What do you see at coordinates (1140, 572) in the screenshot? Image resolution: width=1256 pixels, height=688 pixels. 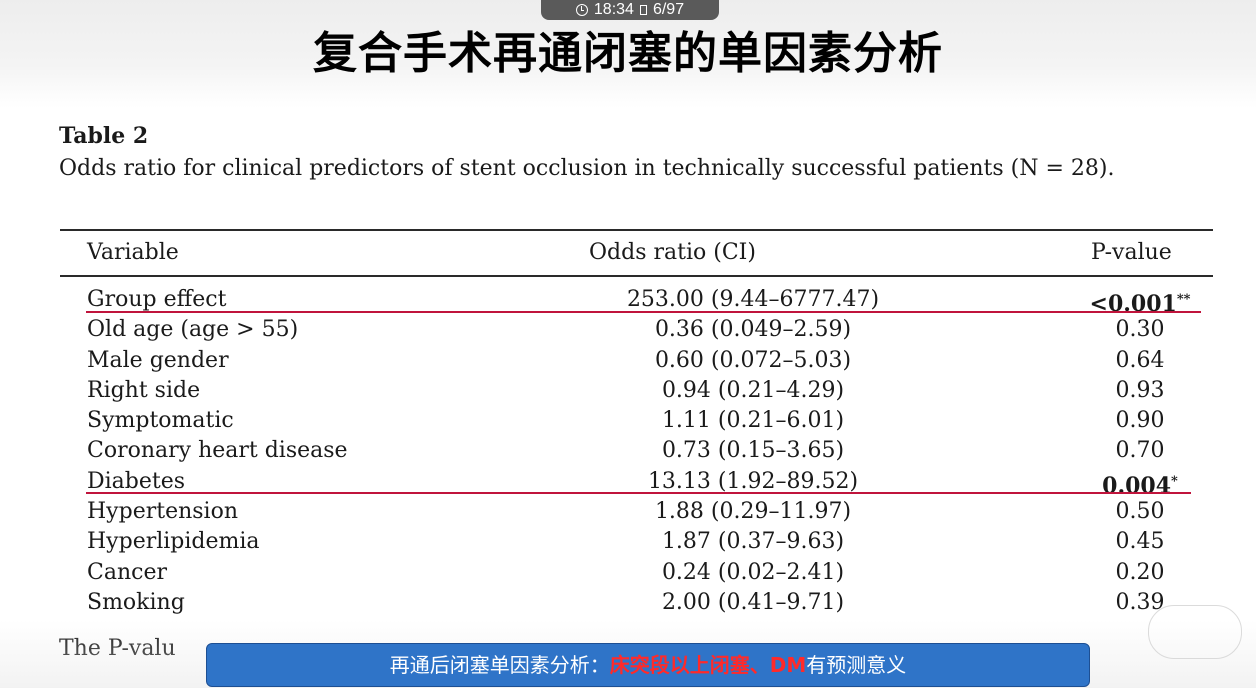 I see `cell-p-value: 0.20` at bounding box center [1140, 572].